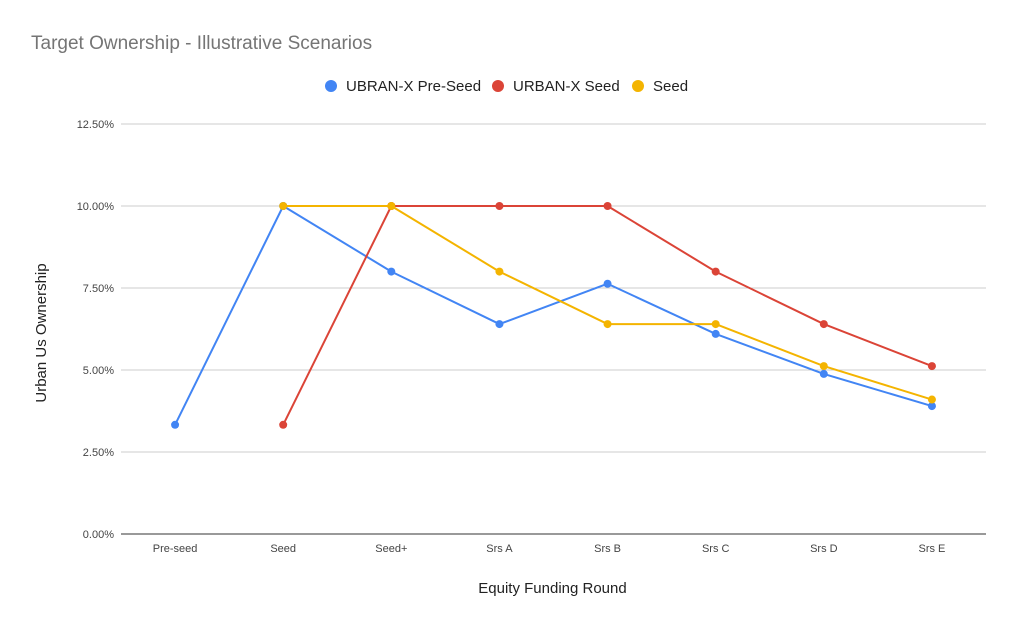 This screenshot has width=1017, height=629. Describe the element at coordinates (413, 86) in the screenshot. I see `legend-label: UBRAN-X Pre-Seed` at that location.